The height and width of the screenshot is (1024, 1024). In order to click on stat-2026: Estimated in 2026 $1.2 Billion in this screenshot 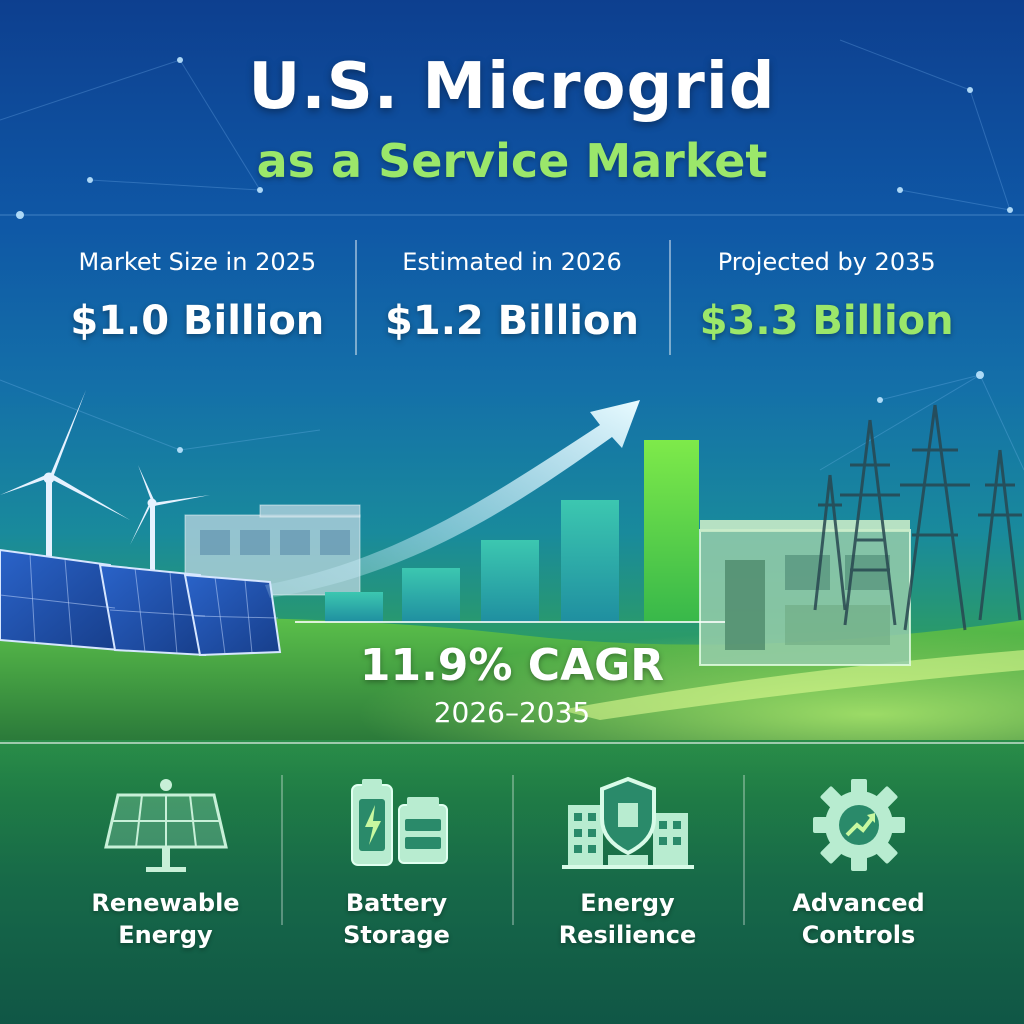, I will do `click(512, 300)`.